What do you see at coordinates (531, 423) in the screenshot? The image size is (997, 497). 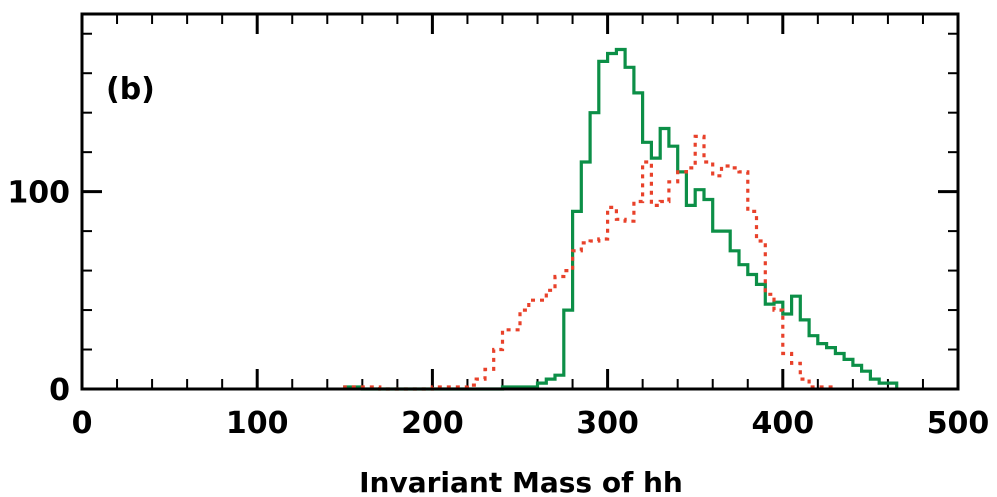 I see `x-tick-labels: 0 100 200 300 400 500` at bounding box center [531, 423].